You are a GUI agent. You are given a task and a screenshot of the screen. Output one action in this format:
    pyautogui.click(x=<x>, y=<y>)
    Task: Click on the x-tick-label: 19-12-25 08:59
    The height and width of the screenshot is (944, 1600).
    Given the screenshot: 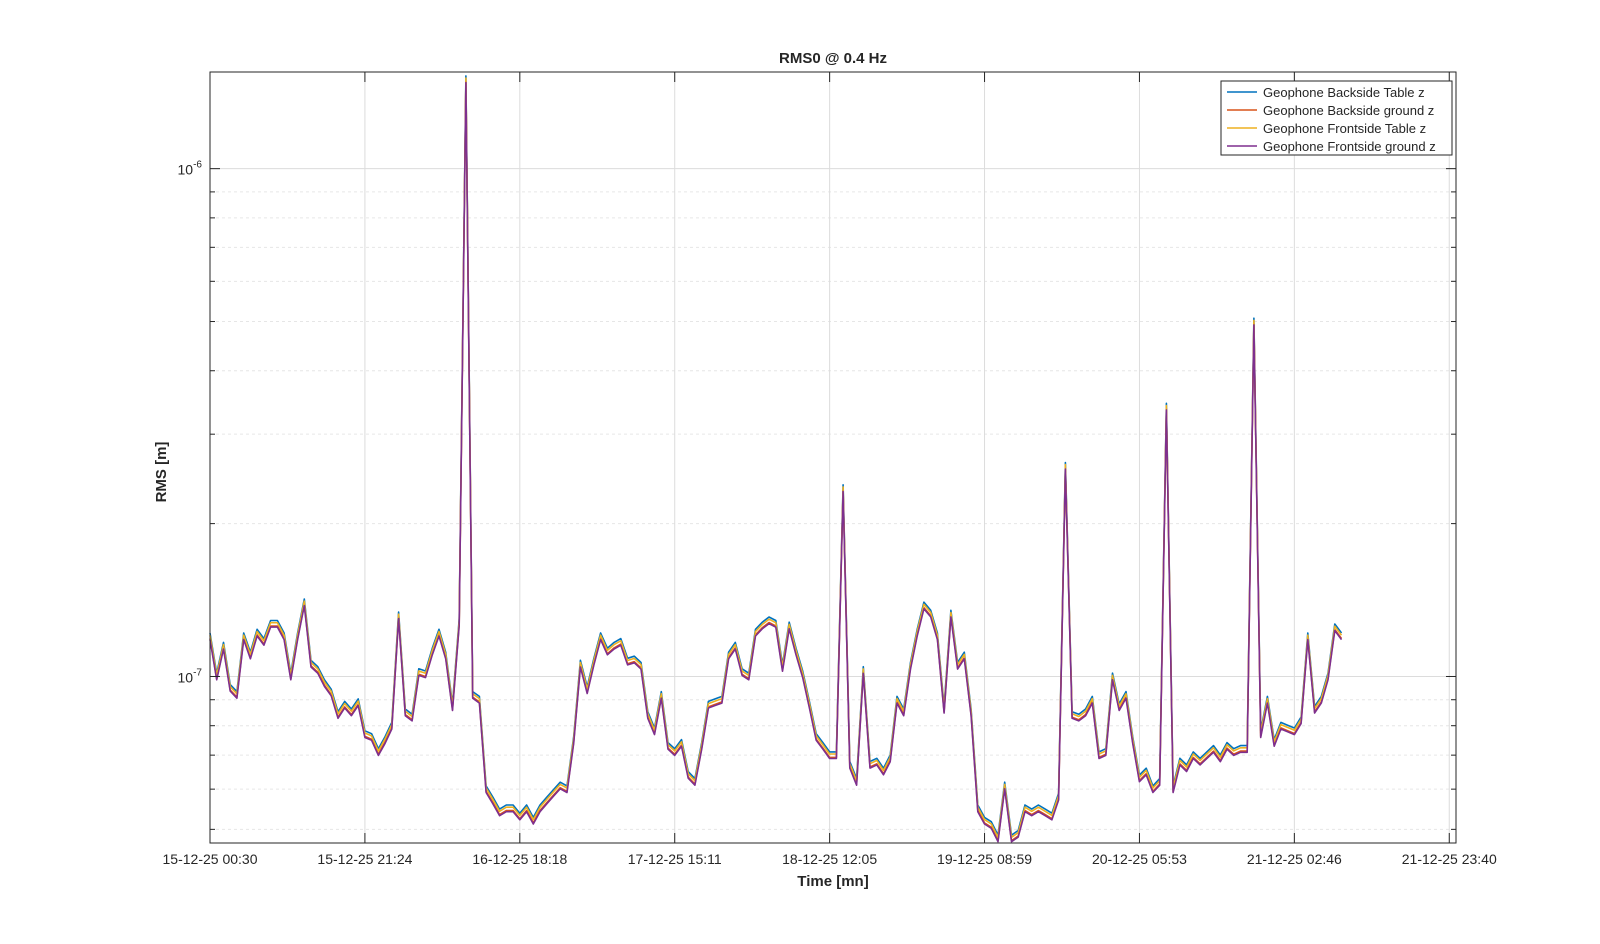 What is the action you would take?
    pyautogui.click(x=984, y=859)
    